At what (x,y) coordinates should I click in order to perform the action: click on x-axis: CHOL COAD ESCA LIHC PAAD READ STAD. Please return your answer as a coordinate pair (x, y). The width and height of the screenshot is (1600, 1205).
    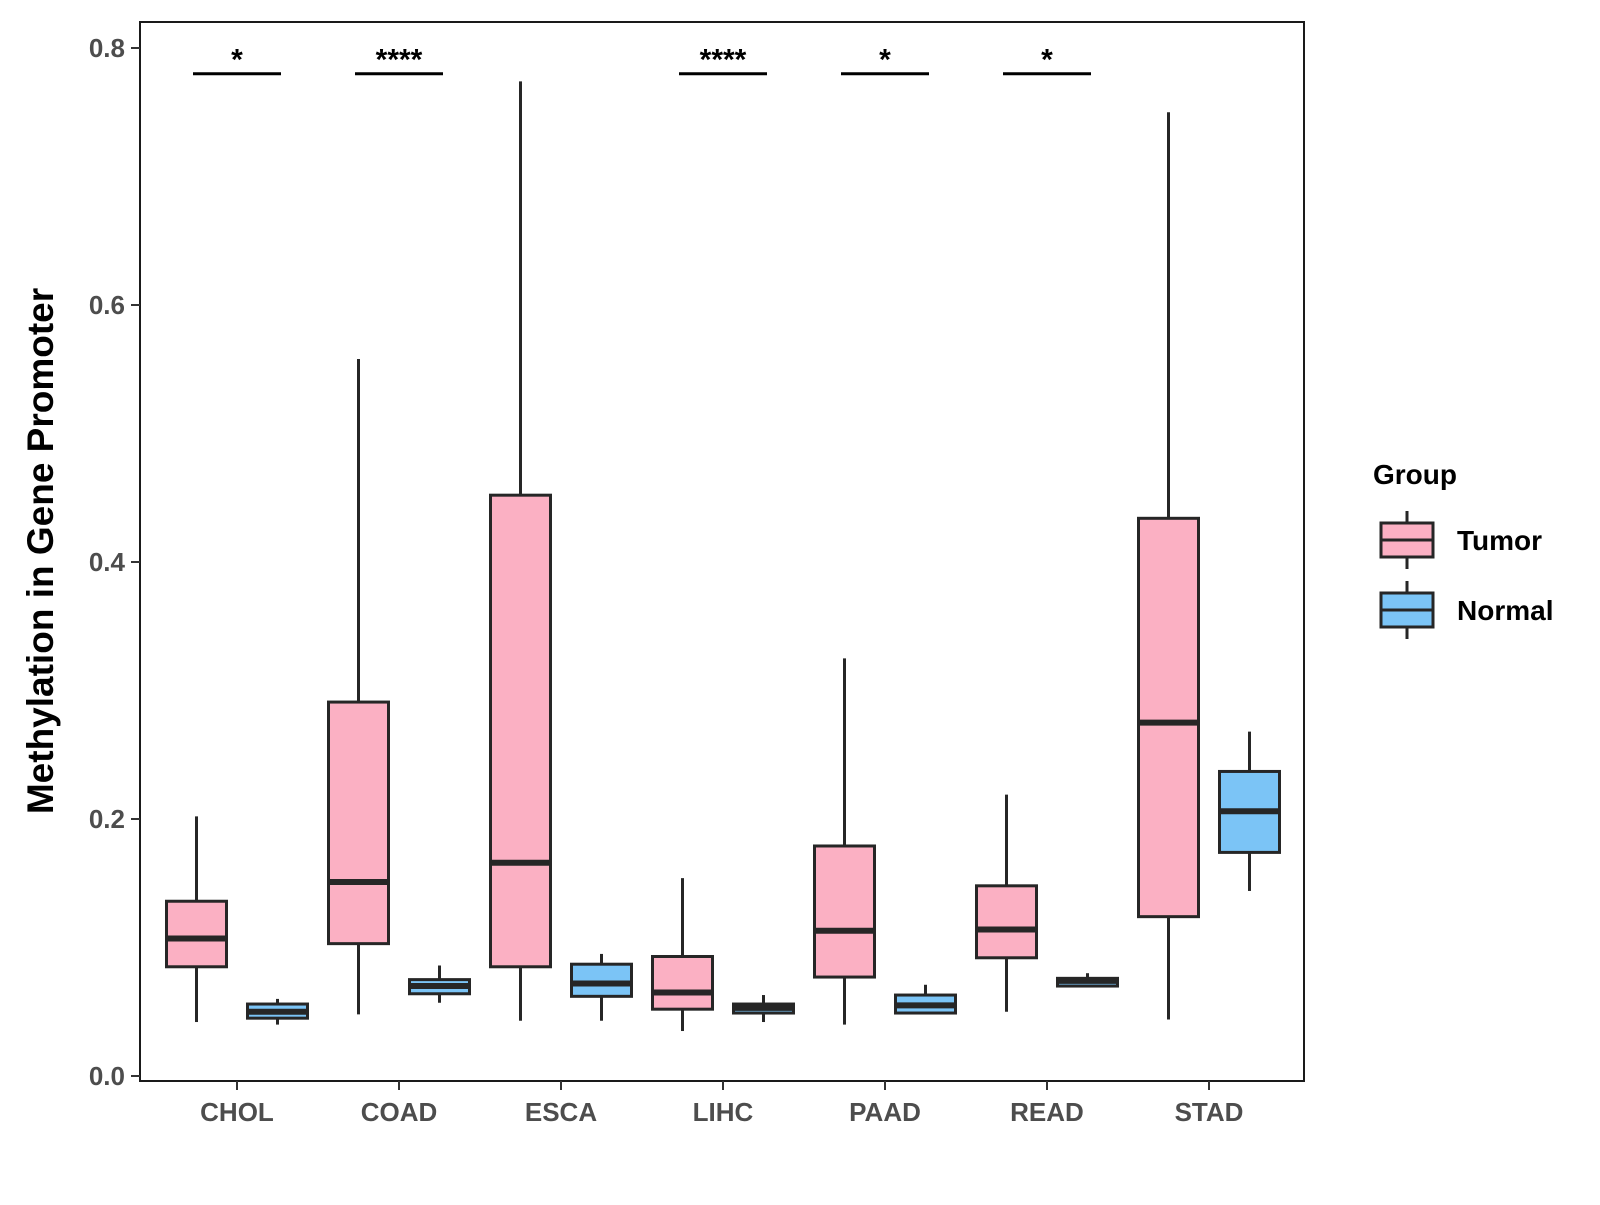
    Looking at the image, I should click on (721, 1104).